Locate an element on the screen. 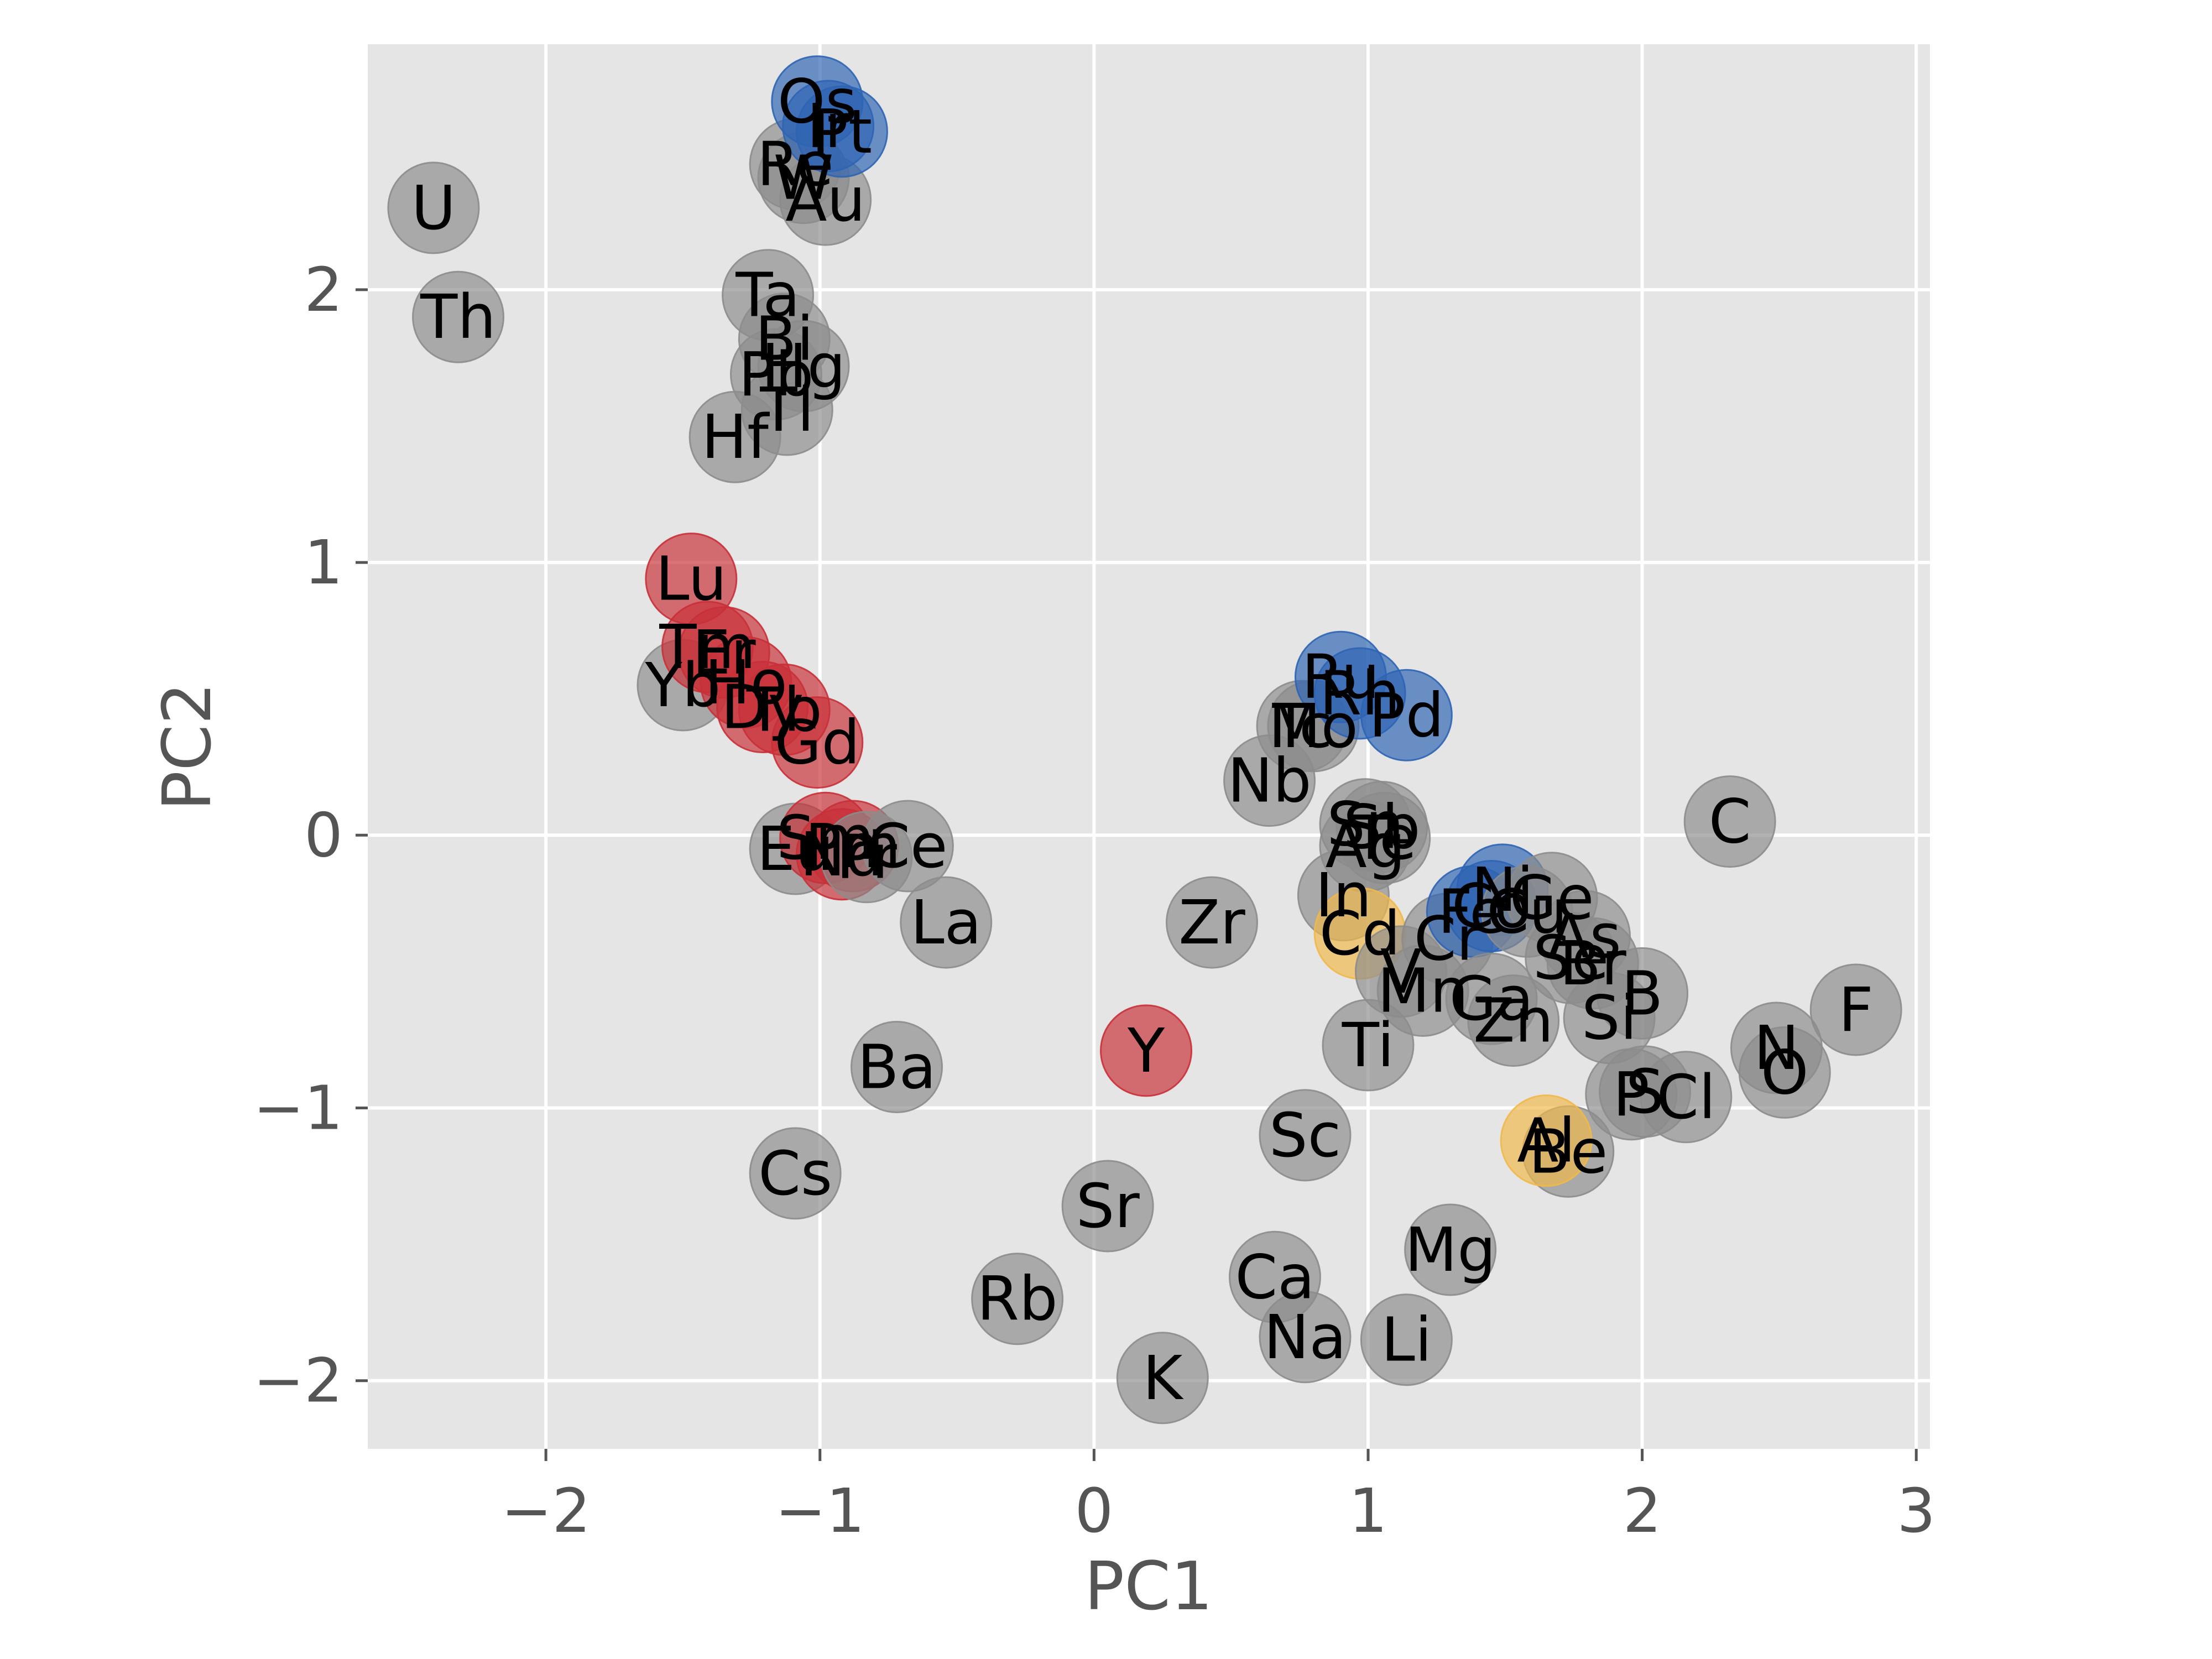 The image size is (2212, 1659). point-label: Y is located at coordinates (1146, 1050).